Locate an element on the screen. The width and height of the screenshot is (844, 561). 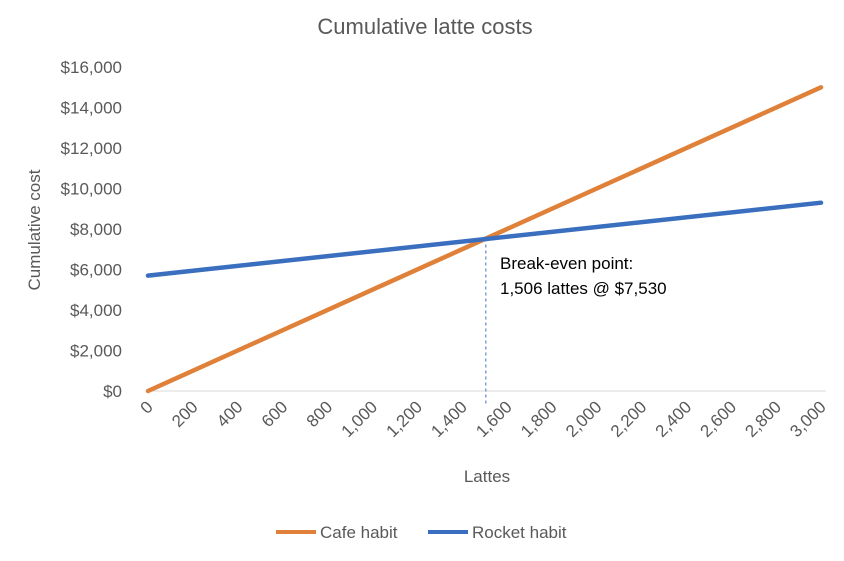
x-tick-label: 1,600 is located at coordinates (494, 419).